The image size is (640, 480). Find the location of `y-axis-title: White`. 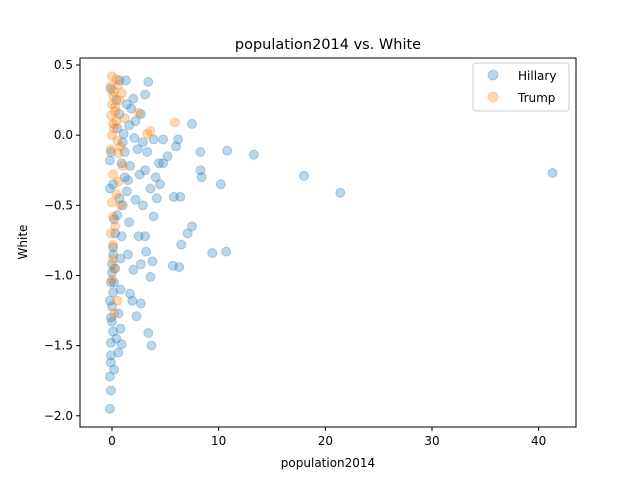

y-axis-title: White is located at coordinates (23, 242).